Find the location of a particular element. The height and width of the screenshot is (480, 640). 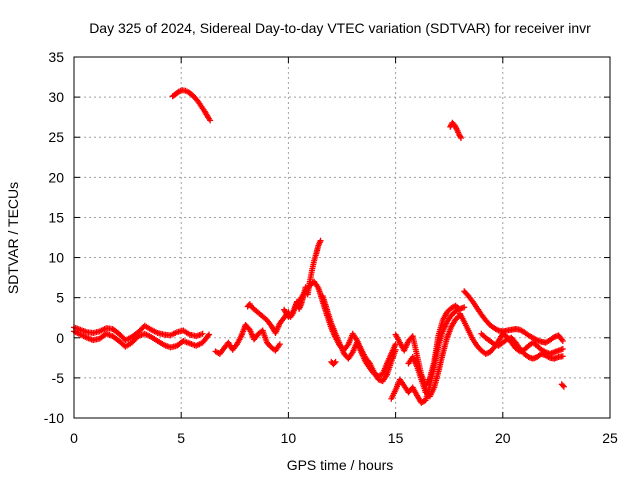

y-tick-label: 10 is located at coordinates (56, 258).